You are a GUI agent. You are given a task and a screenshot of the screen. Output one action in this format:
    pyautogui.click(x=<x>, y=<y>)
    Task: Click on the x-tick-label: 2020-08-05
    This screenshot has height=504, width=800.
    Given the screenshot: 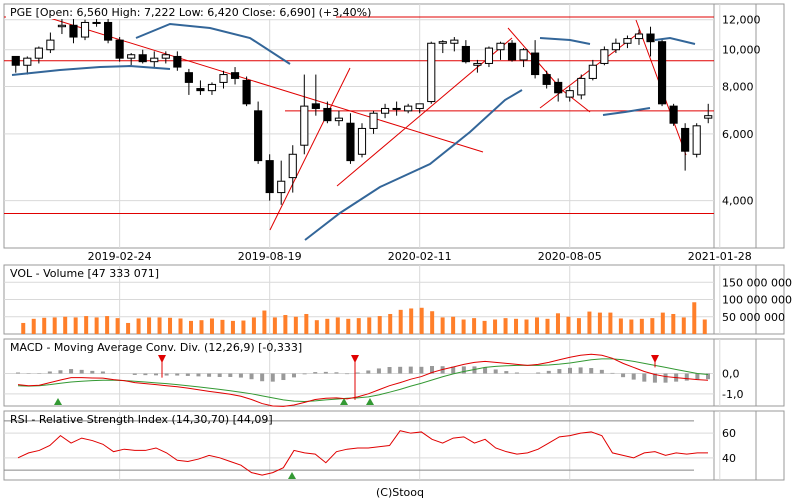 What is the action you would take?
    pyautogui.click(x=570, y=256)
    